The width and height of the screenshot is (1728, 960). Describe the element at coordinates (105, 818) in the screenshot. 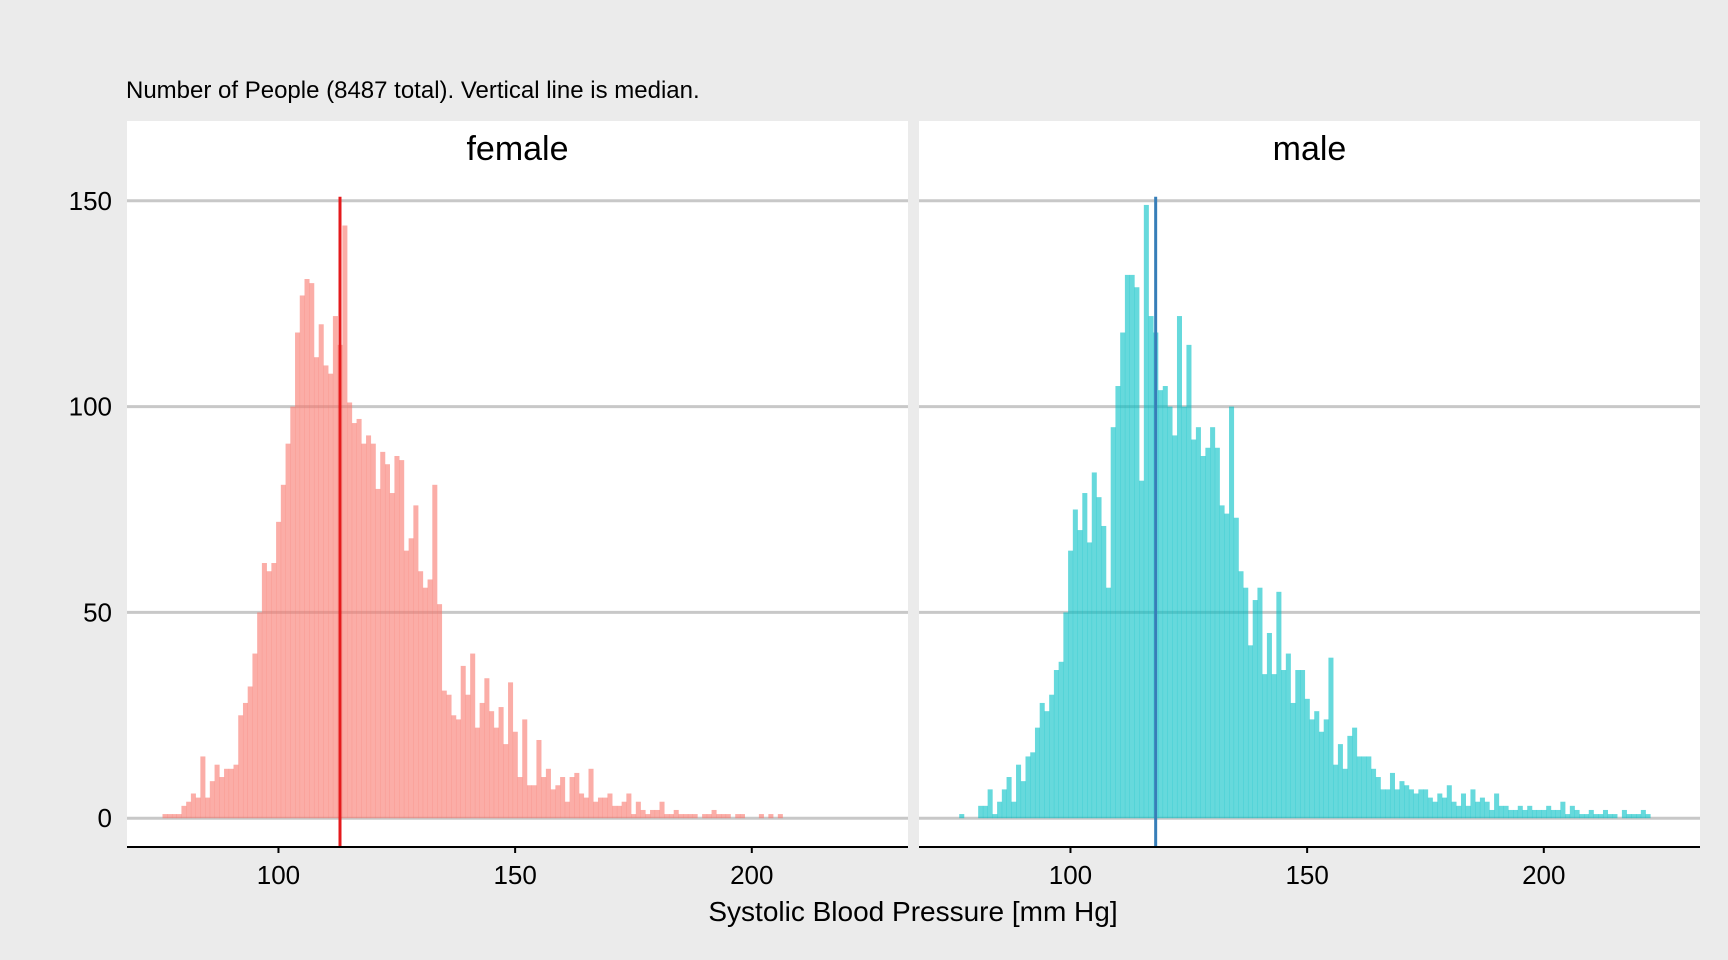

I see `y-tick-label: 0` at that location.